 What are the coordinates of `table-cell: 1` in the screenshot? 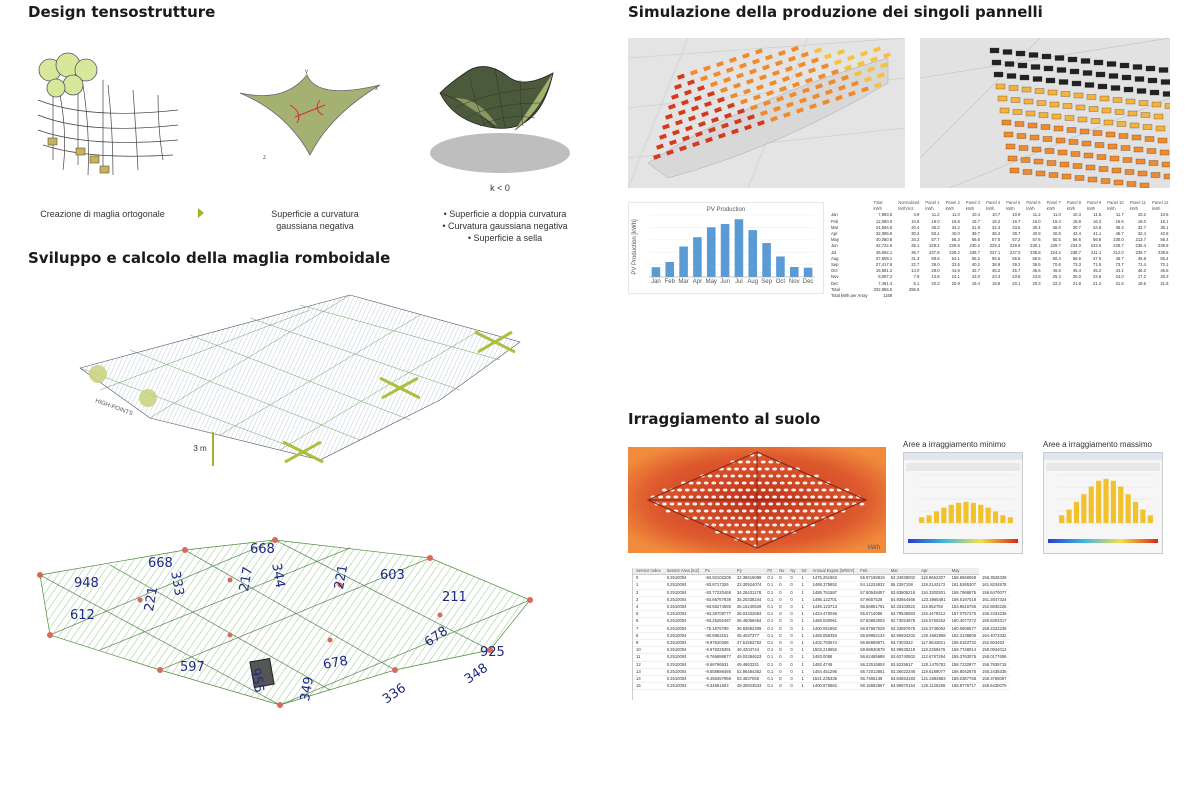 It's located at (804, 578).